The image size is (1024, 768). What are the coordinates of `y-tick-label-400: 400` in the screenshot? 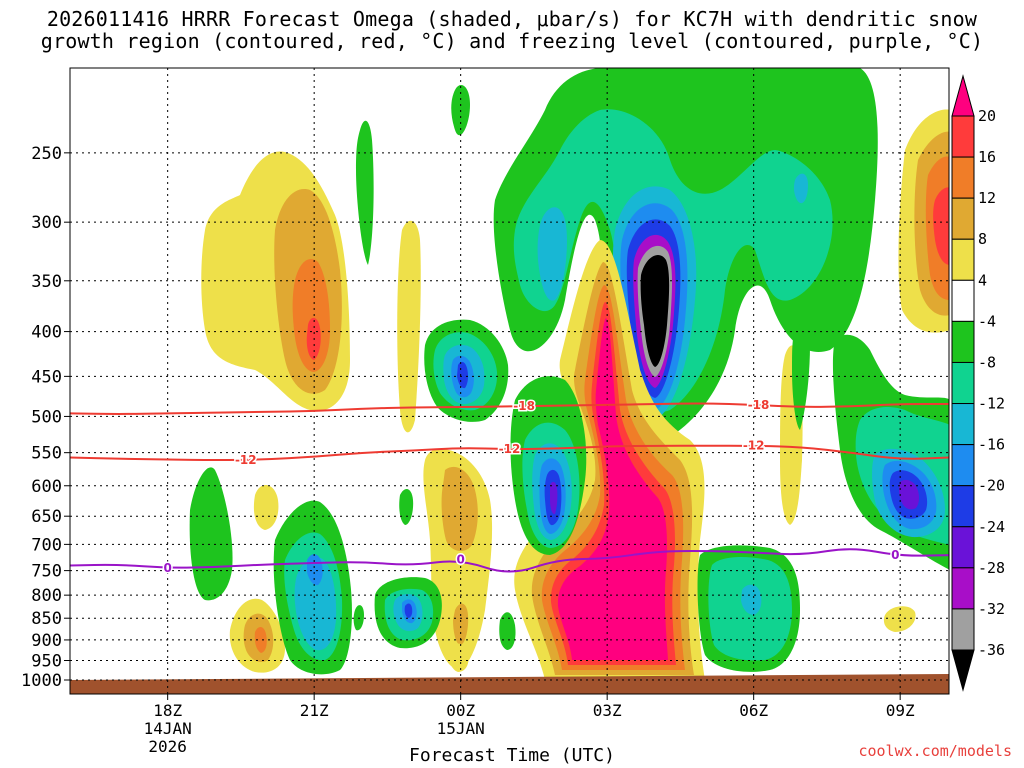 It's located at (46, 333).